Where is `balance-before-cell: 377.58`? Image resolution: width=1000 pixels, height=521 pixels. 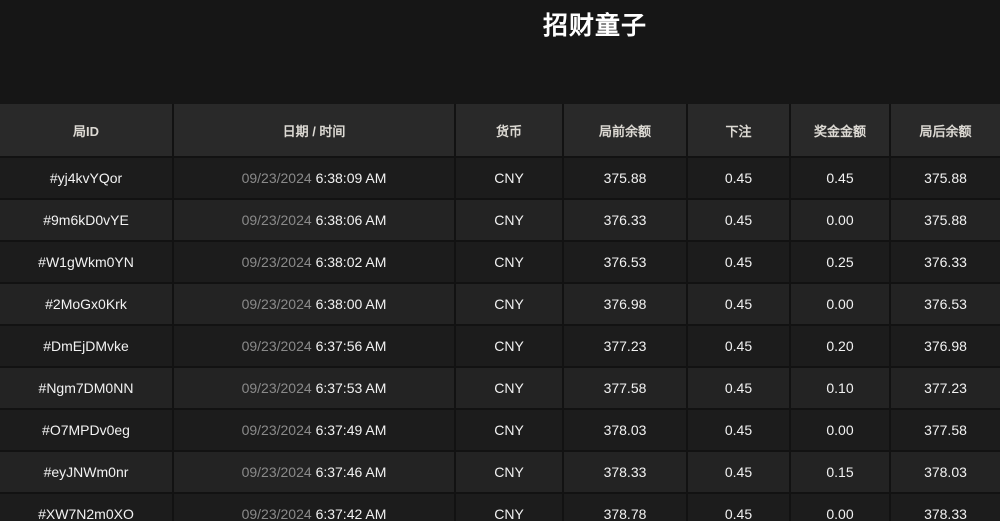
balance-before-cell: 377.58 is located at coordinates (625, 388).